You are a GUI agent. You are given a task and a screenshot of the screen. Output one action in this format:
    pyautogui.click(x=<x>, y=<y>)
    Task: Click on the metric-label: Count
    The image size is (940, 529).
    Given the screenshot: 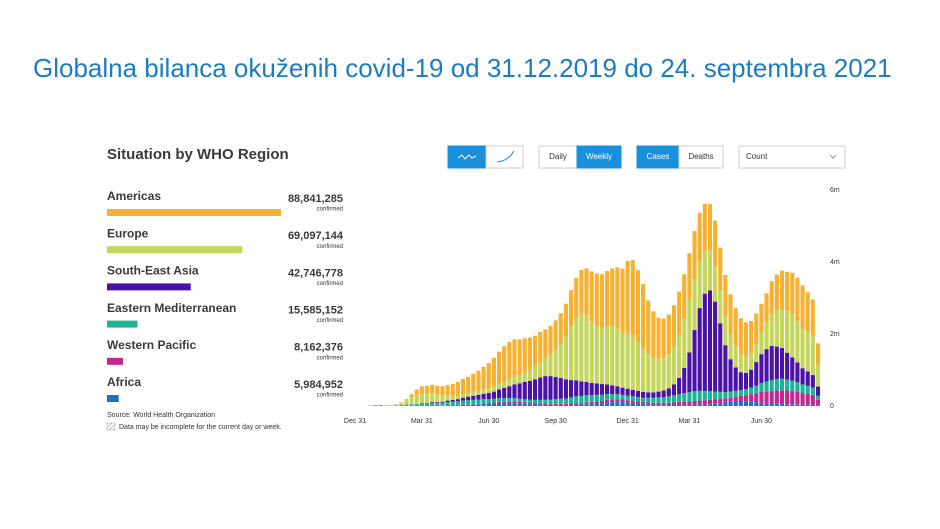 What is the action you would take?
    pyautogui.click(x=757, y=156)
    